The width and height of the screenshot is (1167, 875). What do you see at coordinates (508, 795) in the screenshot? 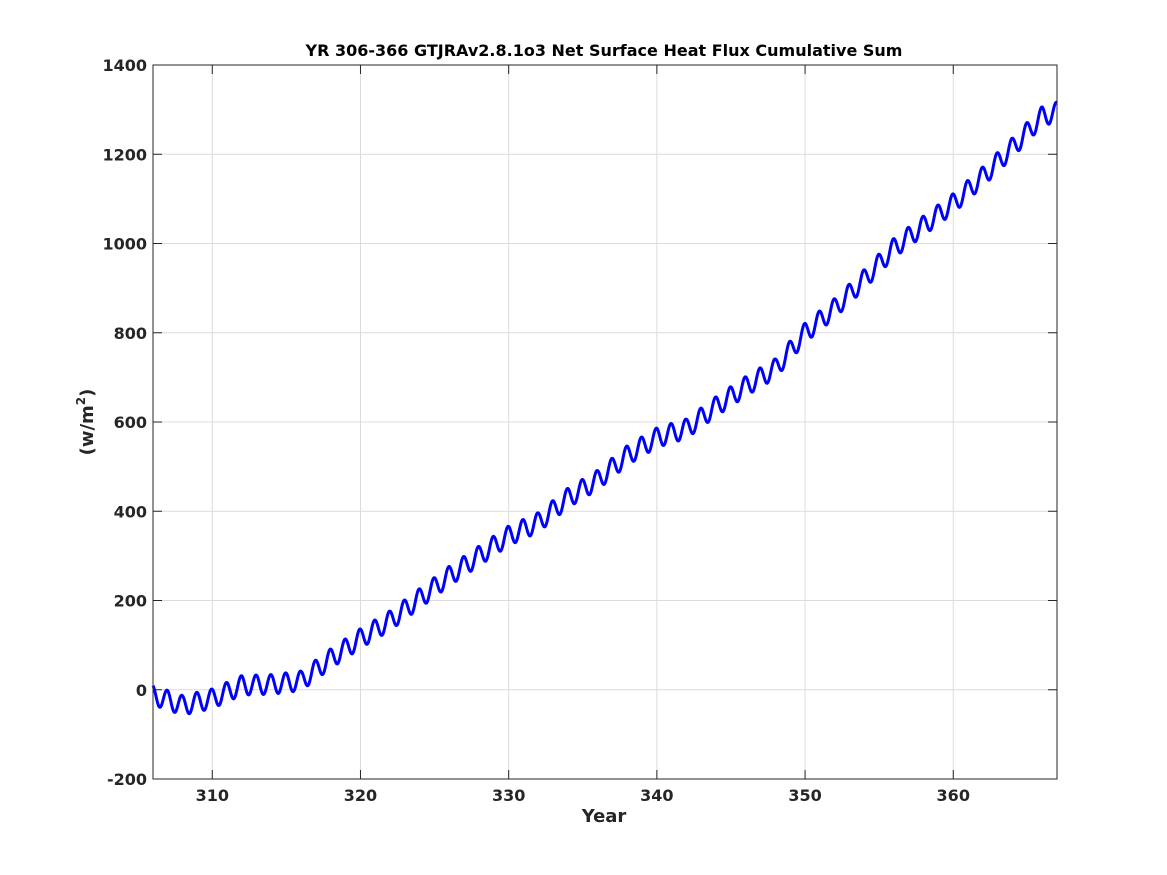
I see `x-tick-label: 330` at bounding box center [508, 795].